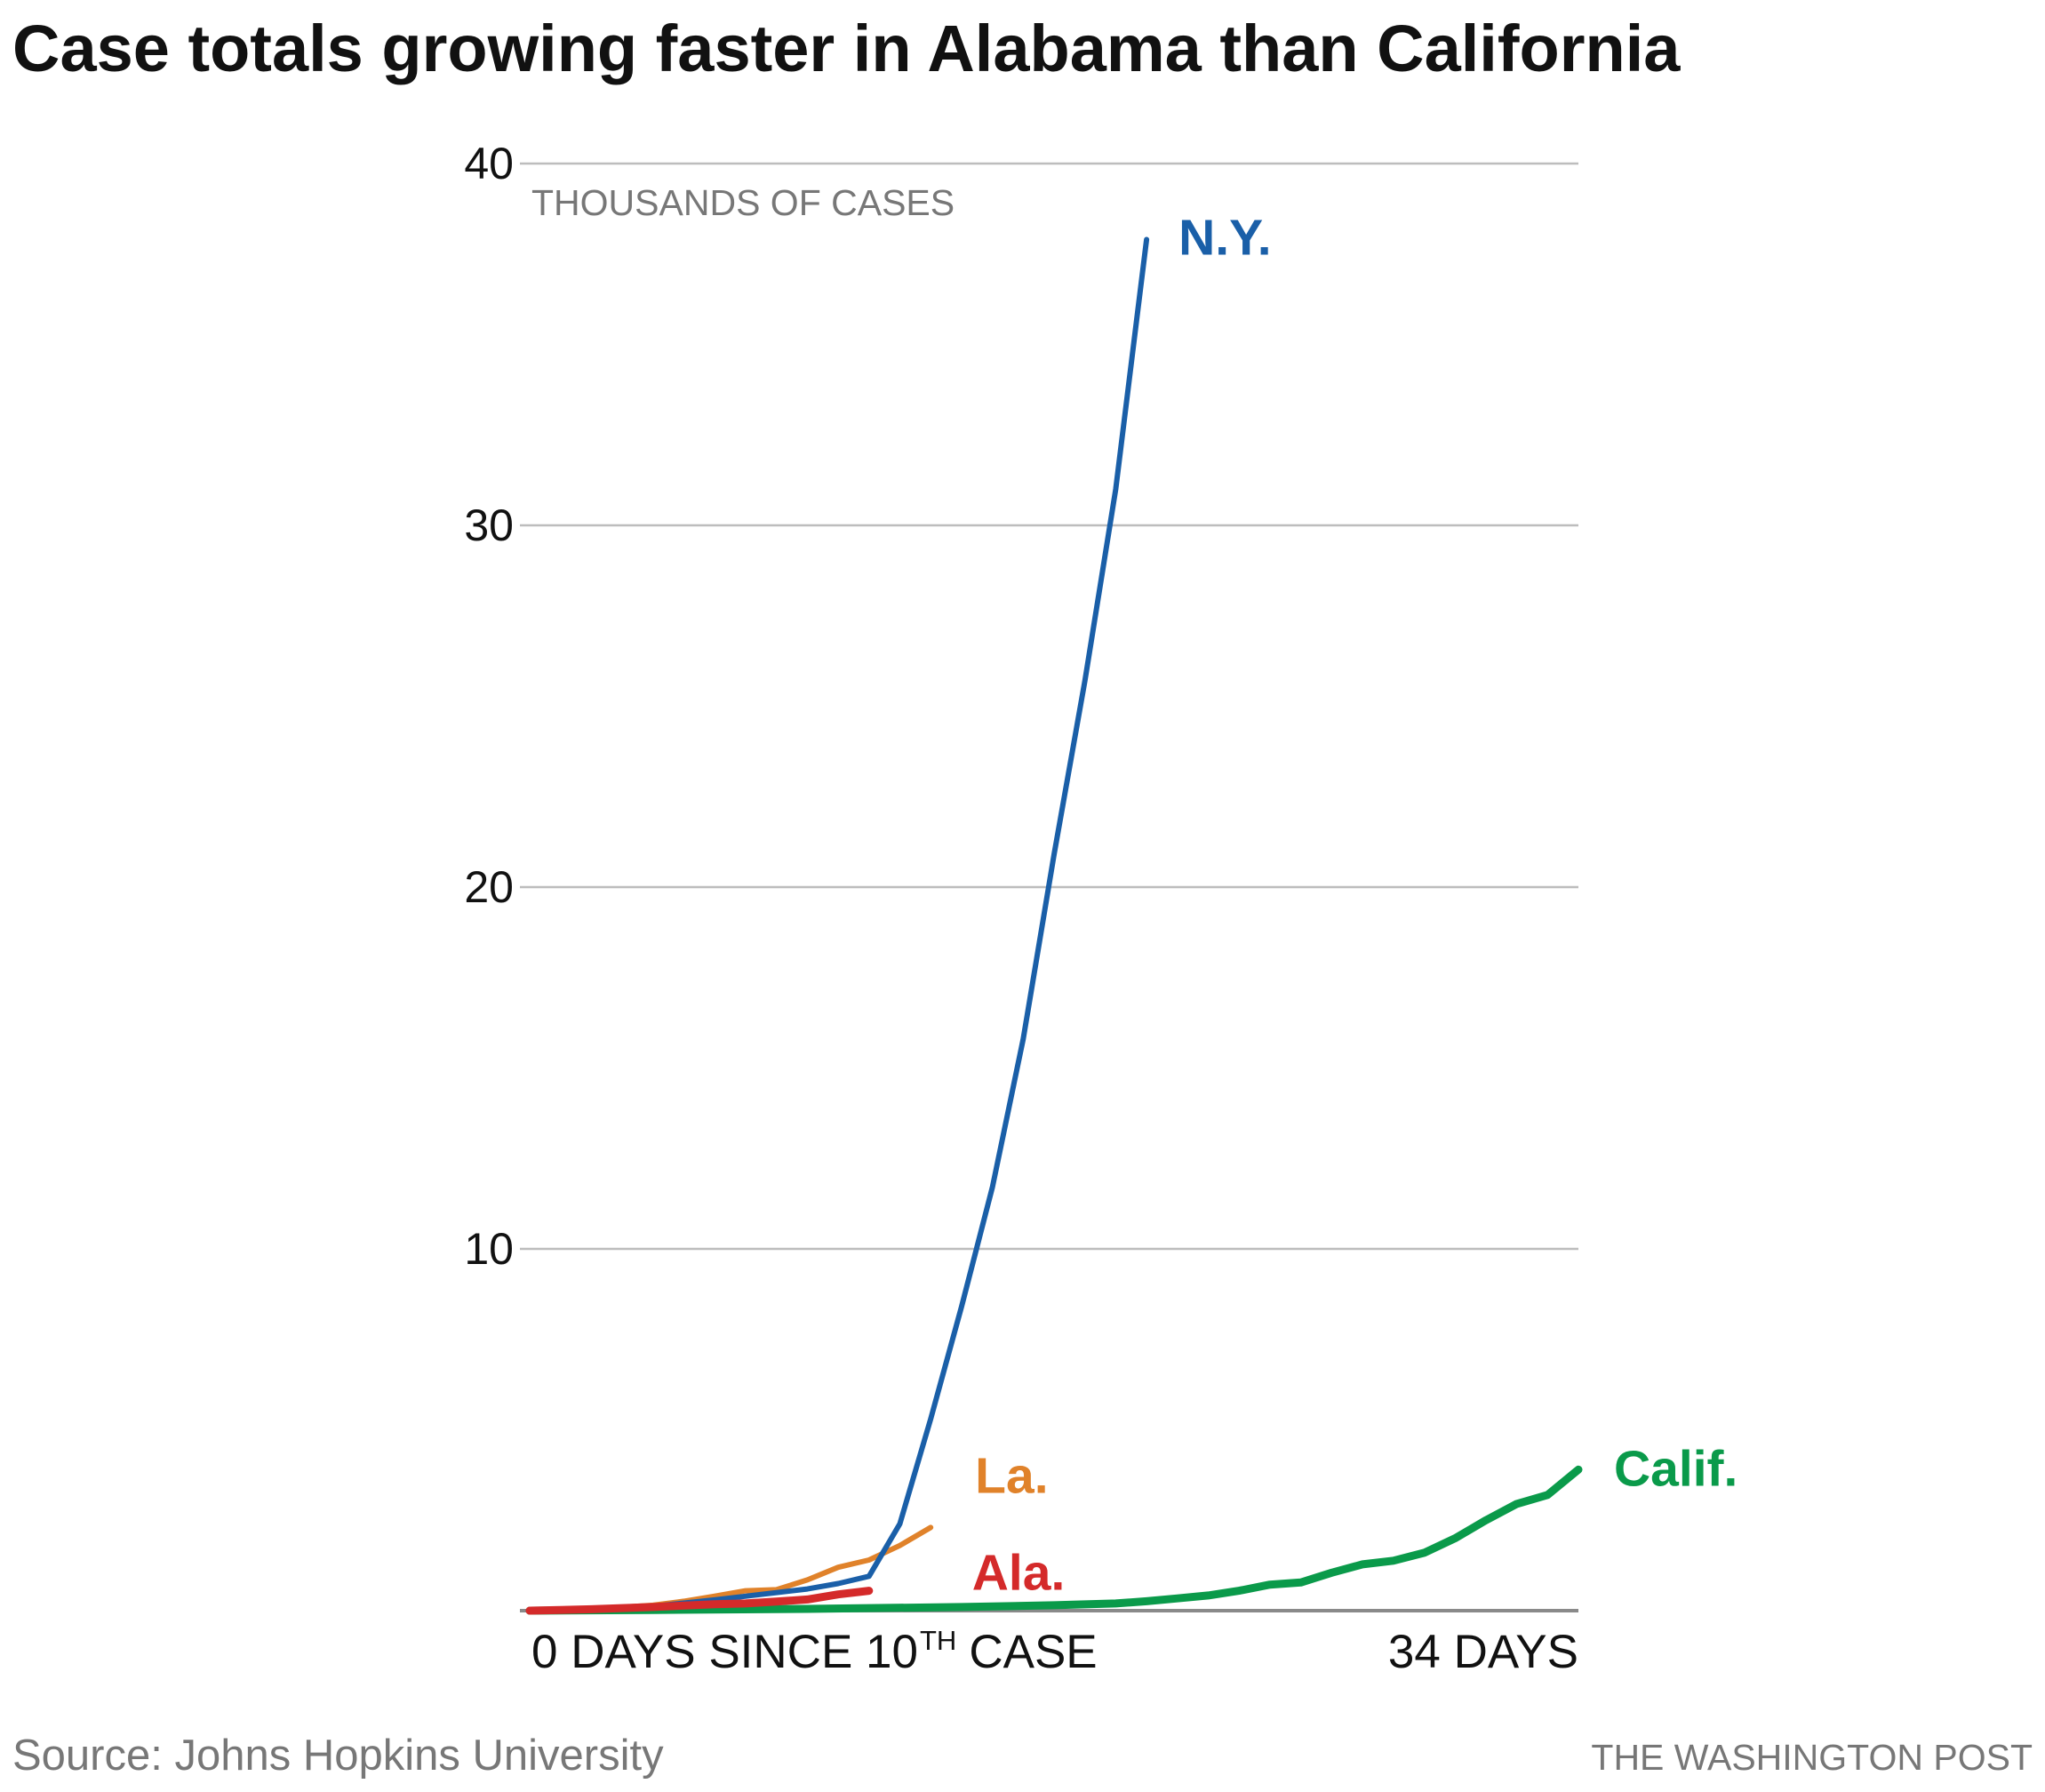 Image resolution: width=2045 pixels, height=1792 pixels. I want to click on x-axis-label-start-main: 0 DAYS SINCE 10, so click(724, 1652).